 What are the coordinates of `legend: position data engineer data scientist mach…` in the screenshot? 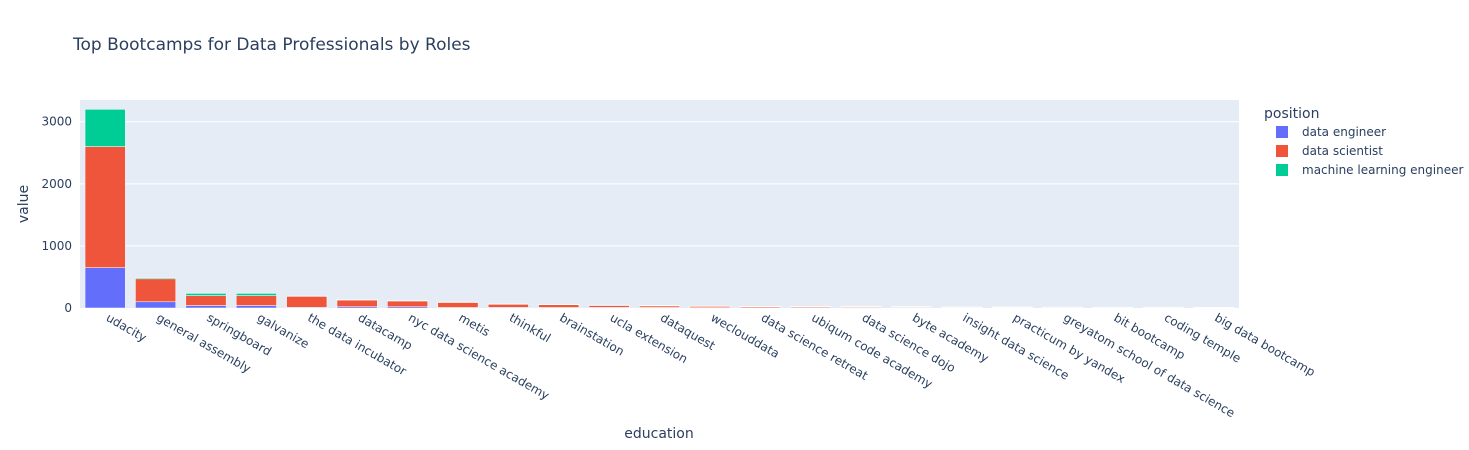 It's located at (1363, 141).